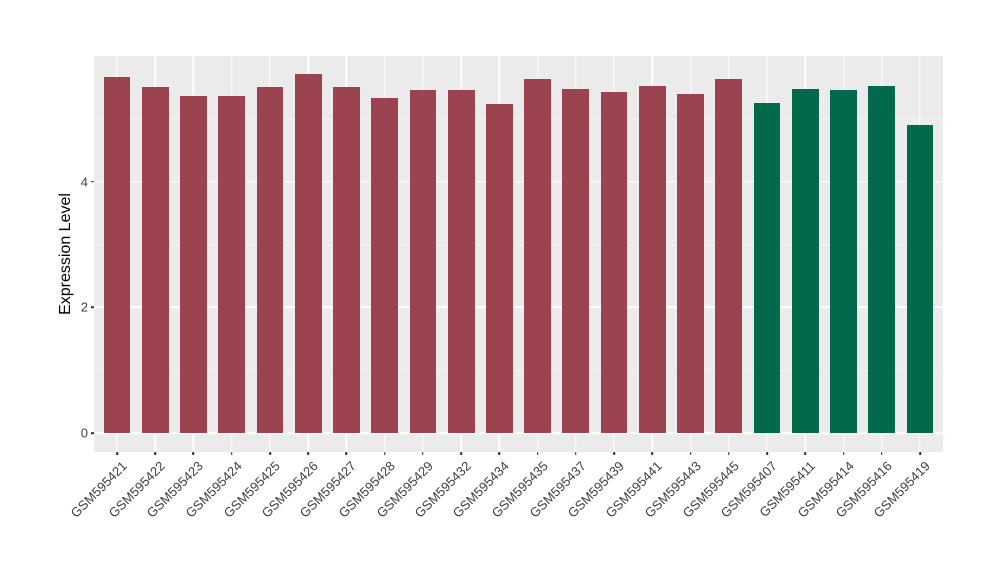 The width and height of the screenshot is (1000, 580). What do you see at coordinates (805, 261) in the screenshot?
I see `bar-GSM595411` at bounding box center [805, 261].